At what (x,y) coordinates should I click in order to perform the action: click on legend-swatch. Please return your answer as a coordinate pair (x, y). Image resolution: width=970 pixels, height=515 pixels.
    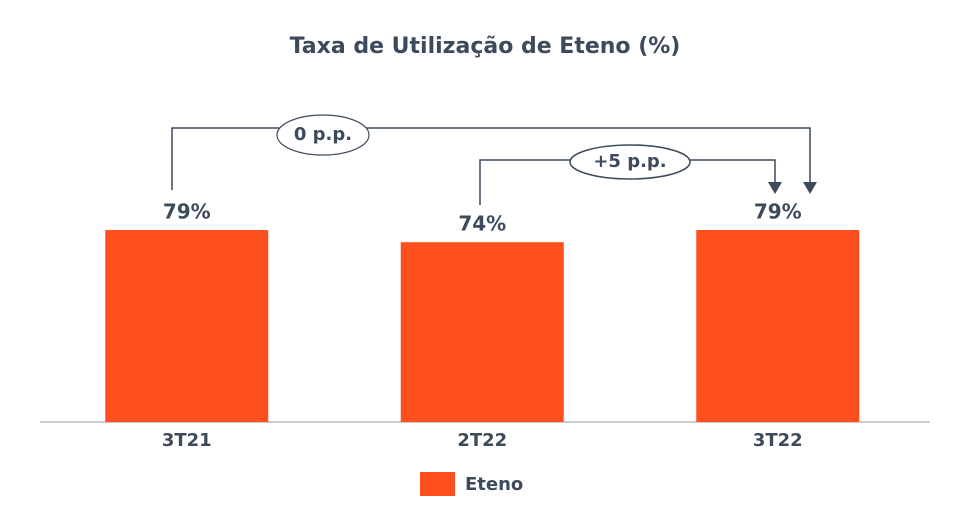
    Looking at the image, I should click on (437, 484).